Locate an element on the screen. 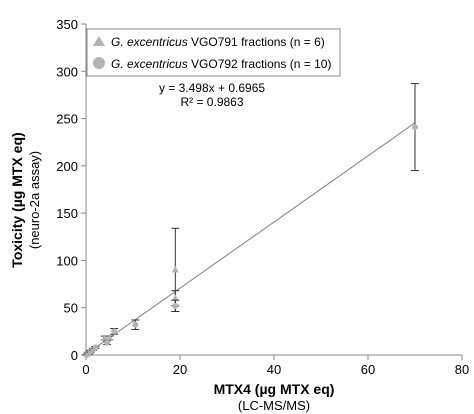  legend-label-vgo792: G. excentricus VGO792 fractions (n = 10) is located at coordinates (221, 64).